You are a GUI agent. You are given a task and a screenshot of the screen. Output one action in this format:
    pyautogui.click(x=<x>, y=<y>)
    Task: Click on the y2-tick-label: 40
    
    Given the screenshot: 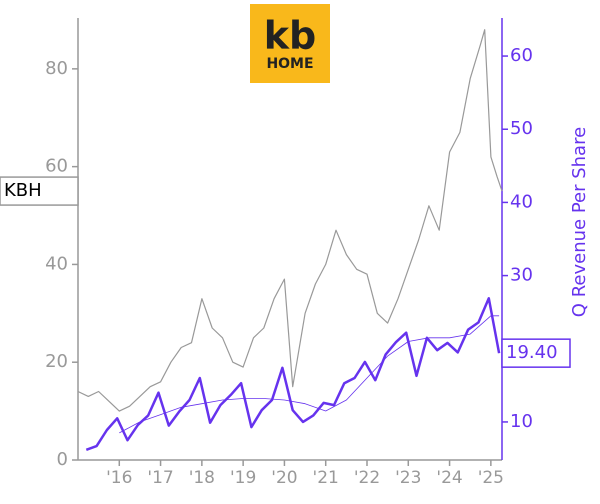 What is the action you would take?
    pyautogui.click(x=521, y=201)
    